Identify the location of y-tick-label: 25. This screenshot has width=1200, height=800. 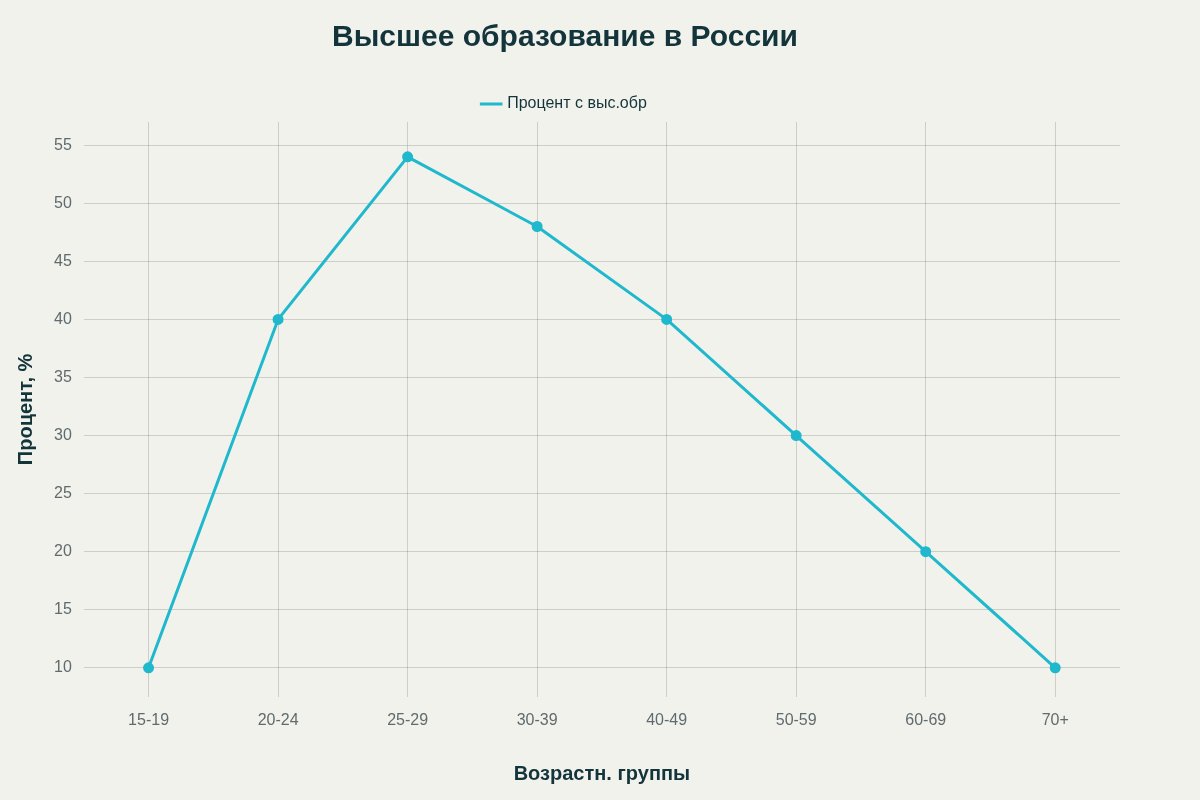
(63, 492).